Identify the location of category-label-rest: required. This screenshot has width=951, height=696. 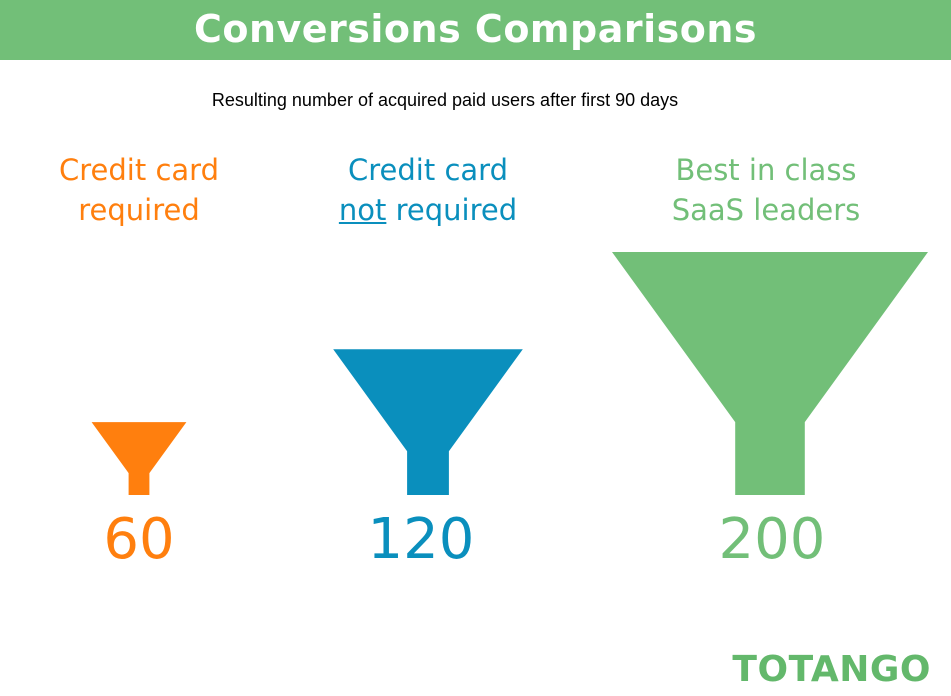
(452, 210).